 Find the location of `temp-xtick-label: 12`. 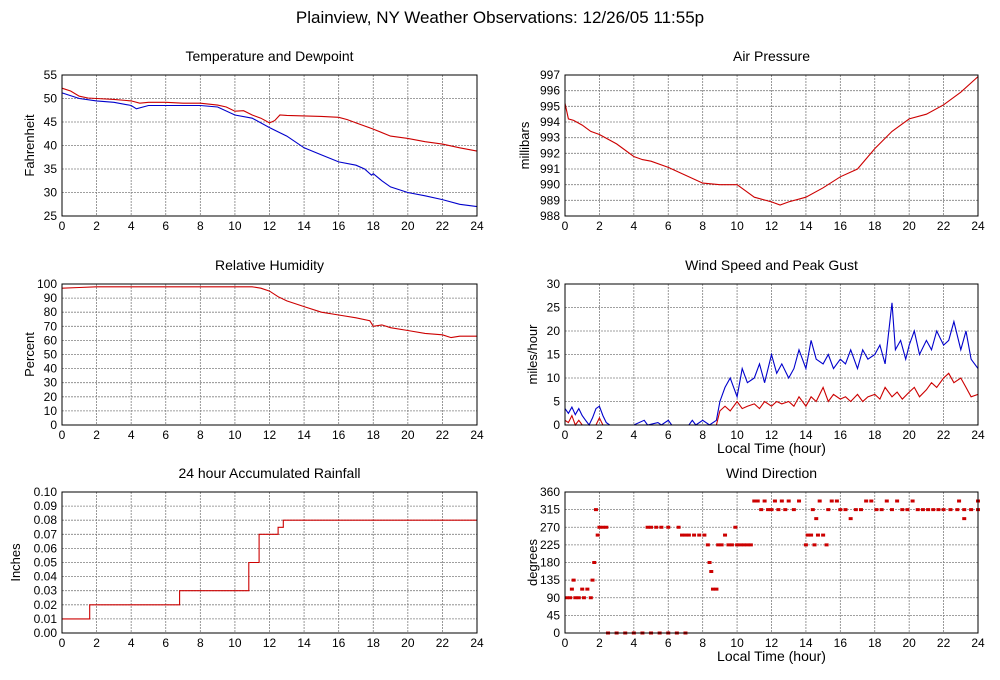

temp-xtick-label: 12 is located at coordinates (270, 226).